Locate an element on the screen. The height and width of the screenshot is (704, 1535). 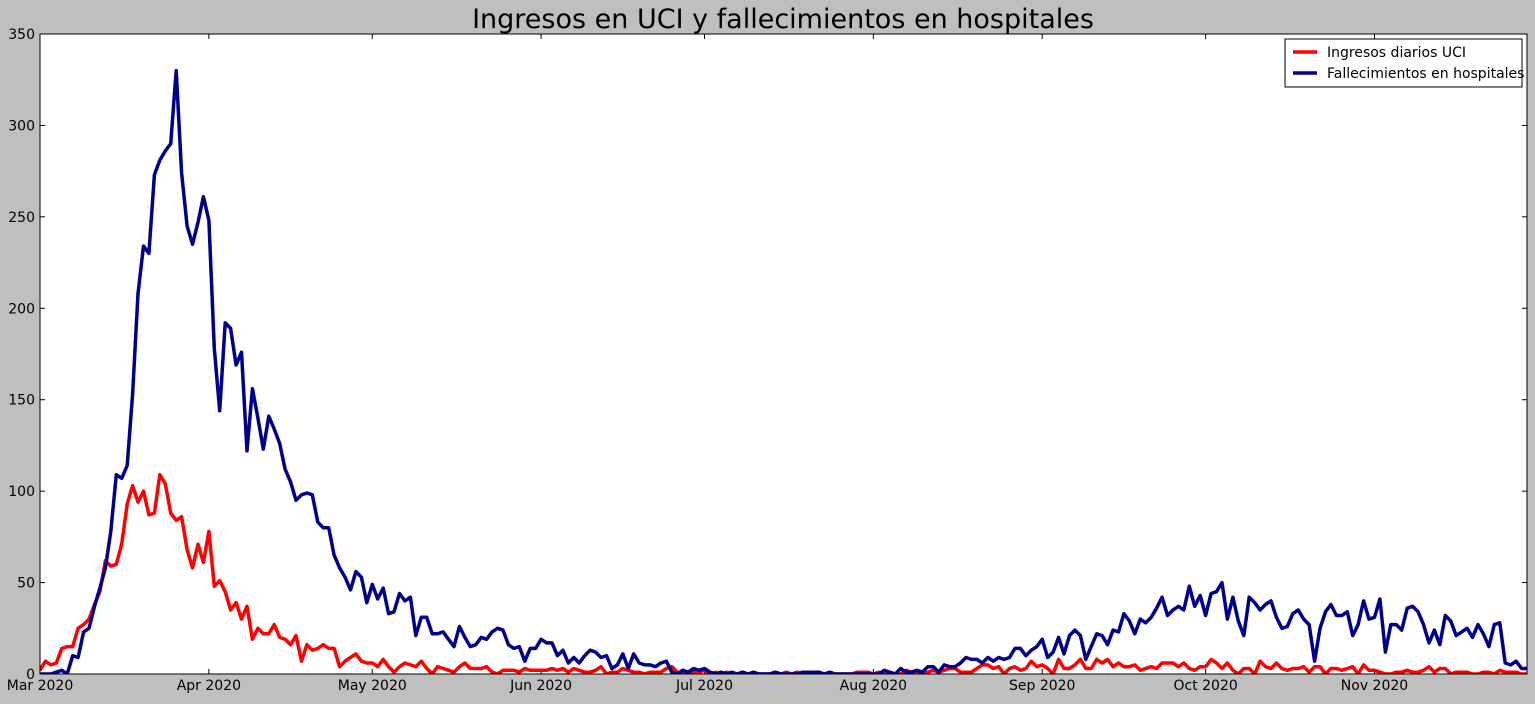
x-tick-label: Jul 2020 is located at coordinates (704, 686).